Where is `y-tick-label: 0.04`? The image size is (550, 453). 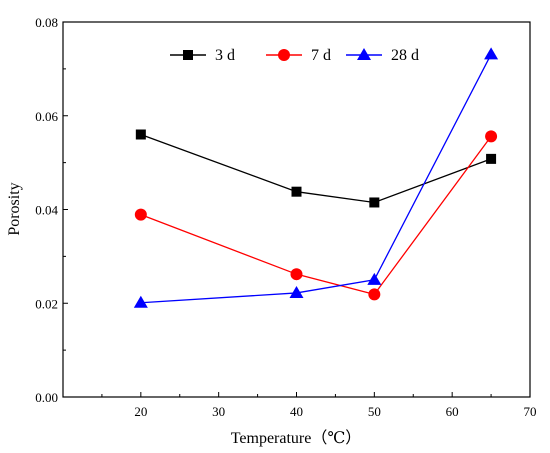
y-tick-label: 0.04 is located at coordinates (46, 210).